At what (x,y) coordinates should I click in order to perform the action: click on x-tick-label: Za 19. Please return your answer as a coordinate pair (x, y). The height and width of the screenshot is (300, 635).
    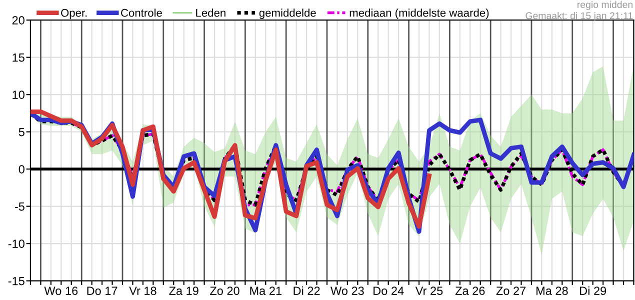
    Looking at the image, I should click on (183, 291).